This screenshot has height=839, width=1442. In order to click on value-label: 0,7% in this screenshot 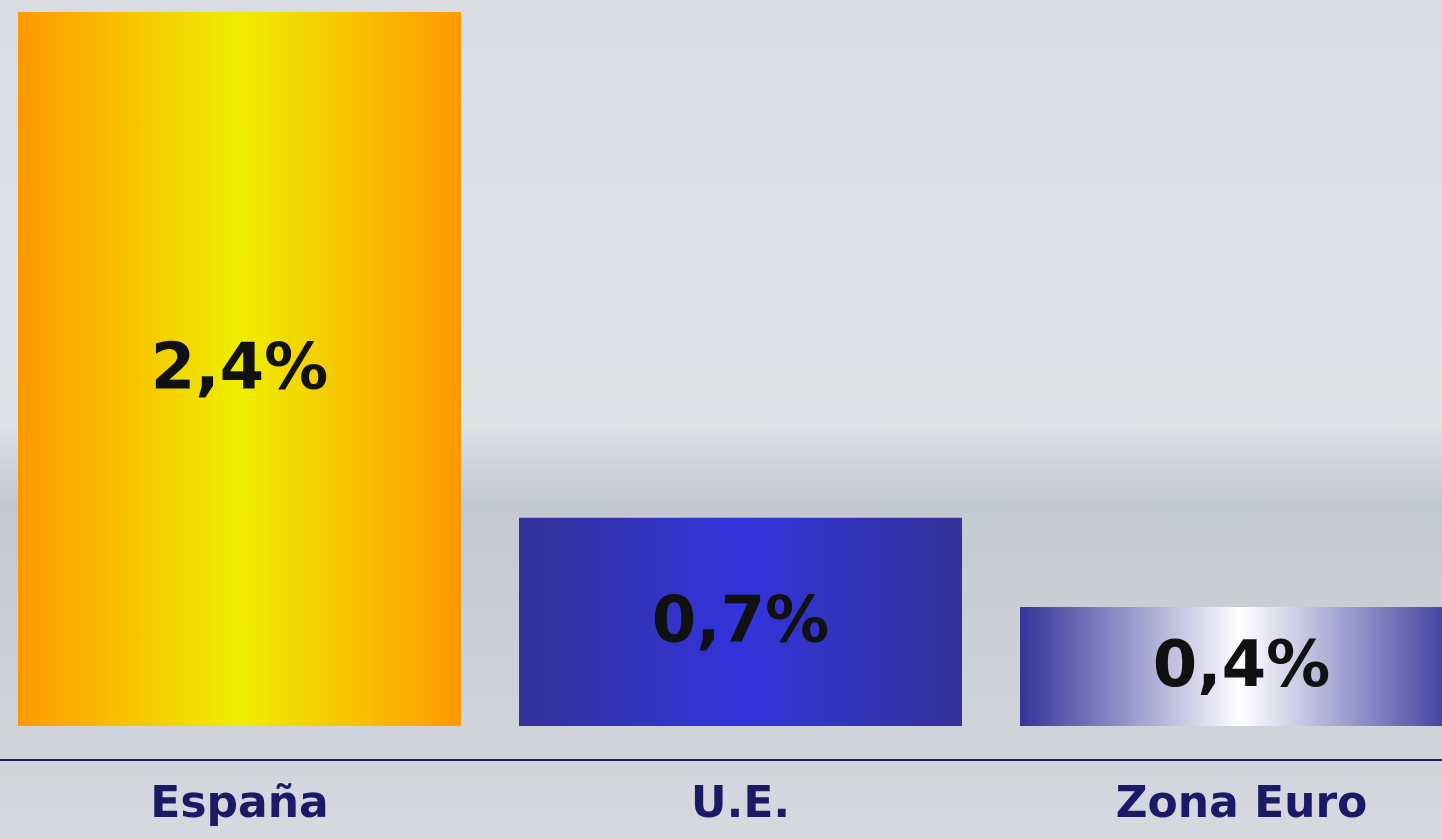, I will do `click(741, 620)`.